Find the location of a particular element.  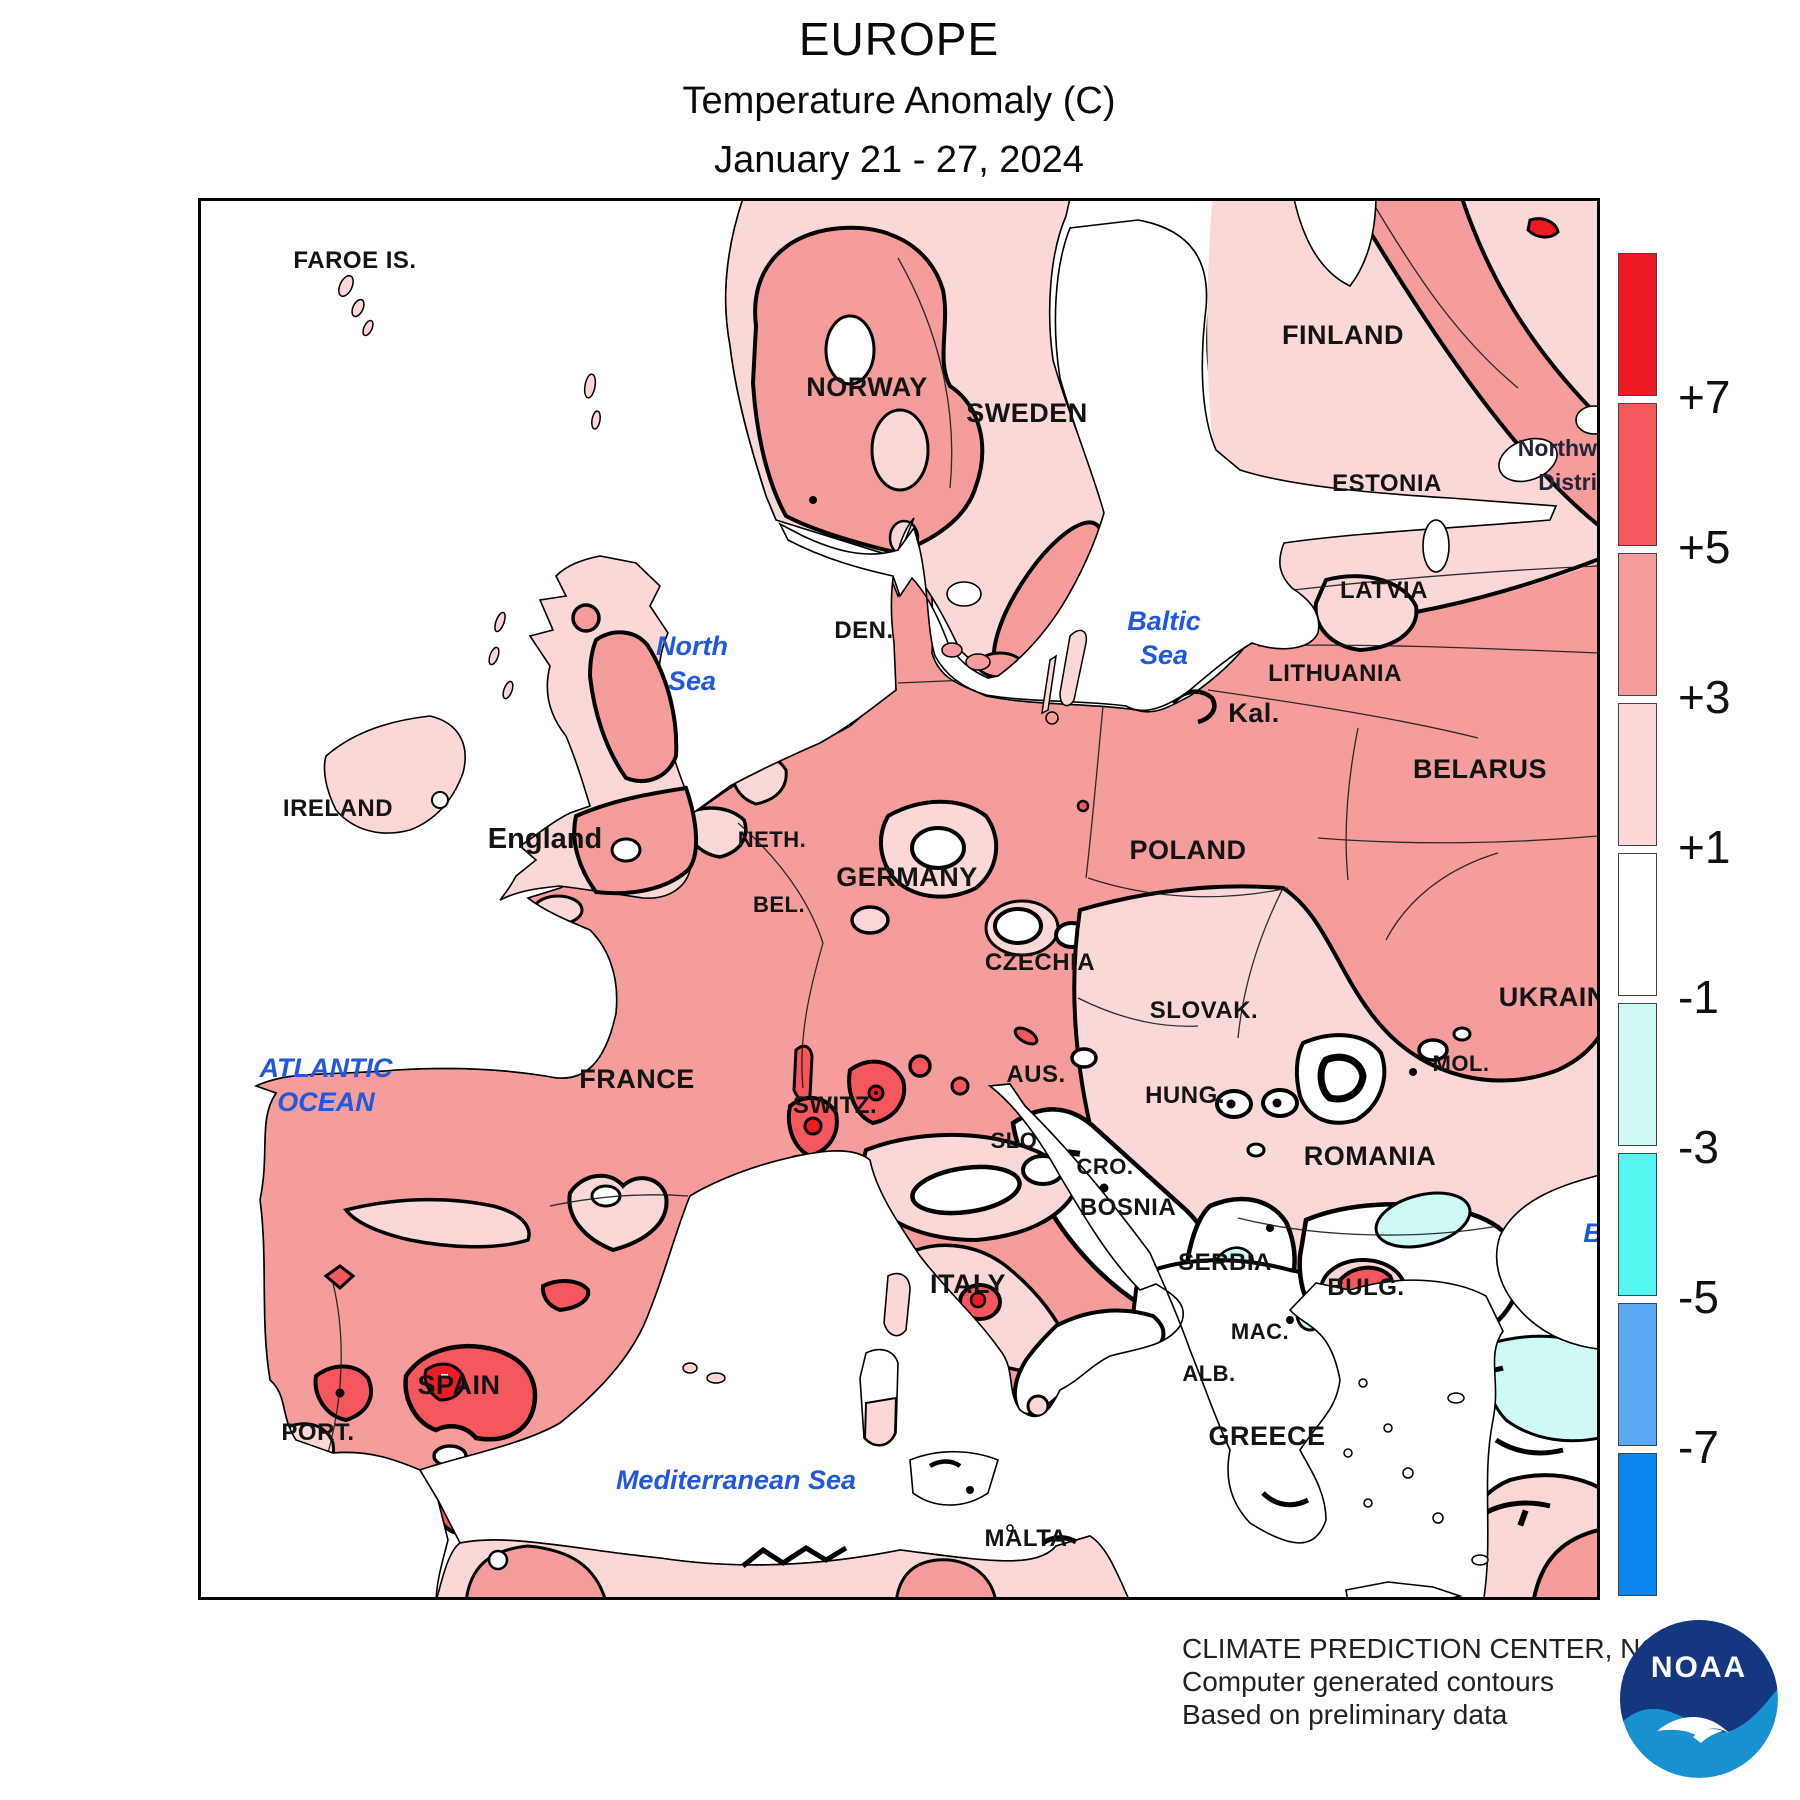

attribution-line3: Based on preliminary data is located at coordinates (1345, 1714).